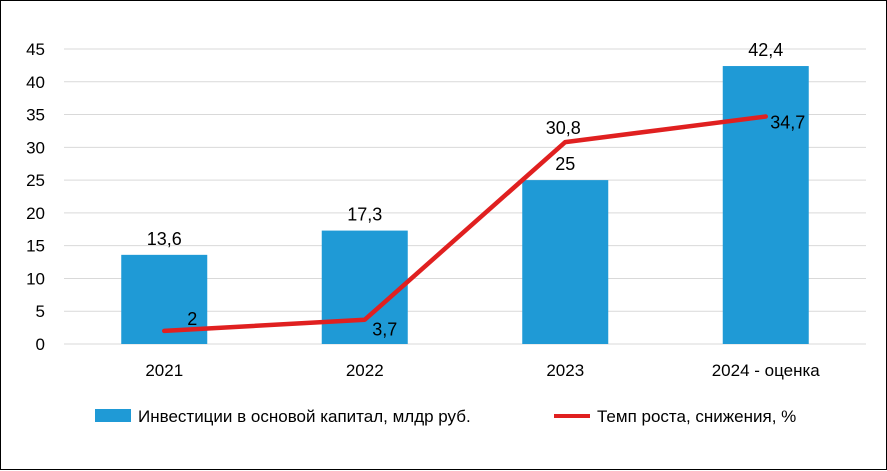 This screenshot has height=471, width=887. I want to click on y-tick-label: 40, so click(35, 82).